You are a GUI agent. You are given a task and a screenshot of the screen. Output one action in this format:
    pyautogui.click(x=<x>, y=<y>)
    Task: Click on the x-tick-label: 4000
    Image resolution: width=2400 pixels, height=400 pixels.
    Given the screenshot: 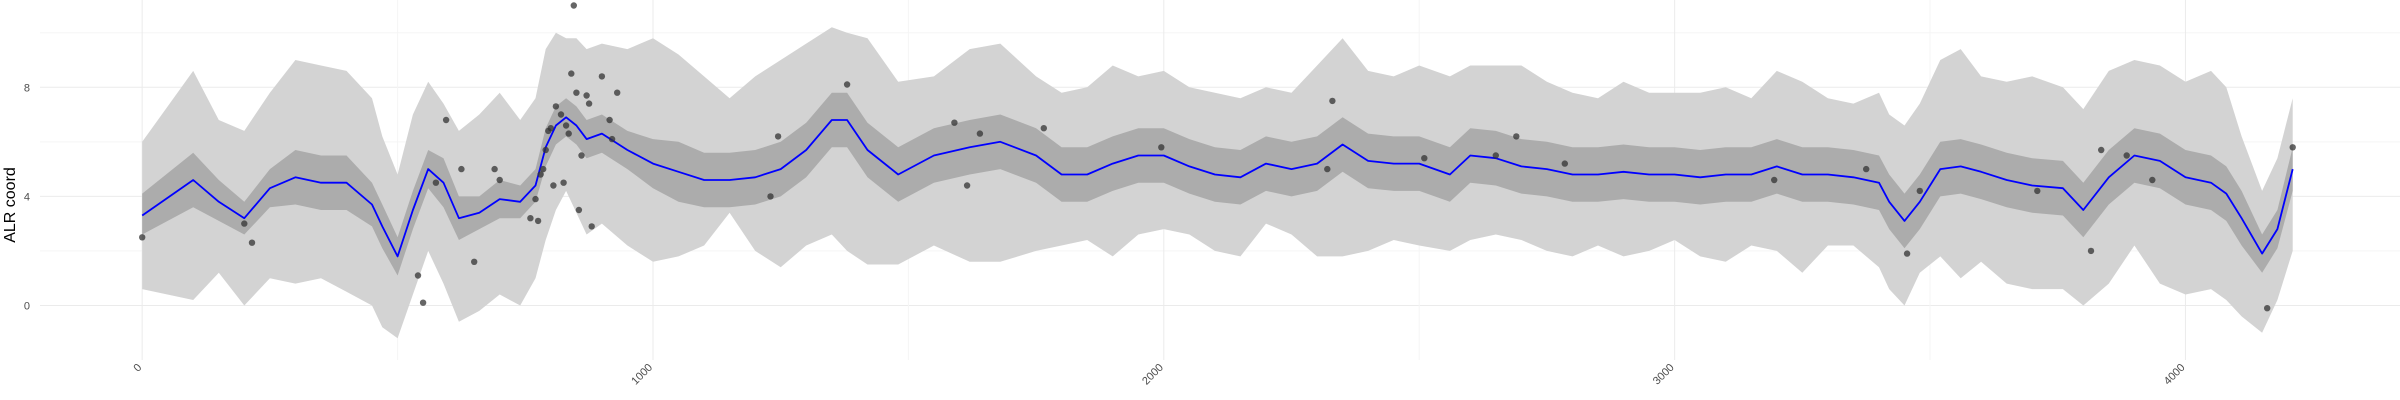 What is the action you would take?
    pyautogui.click(x=2175, y=375)
    